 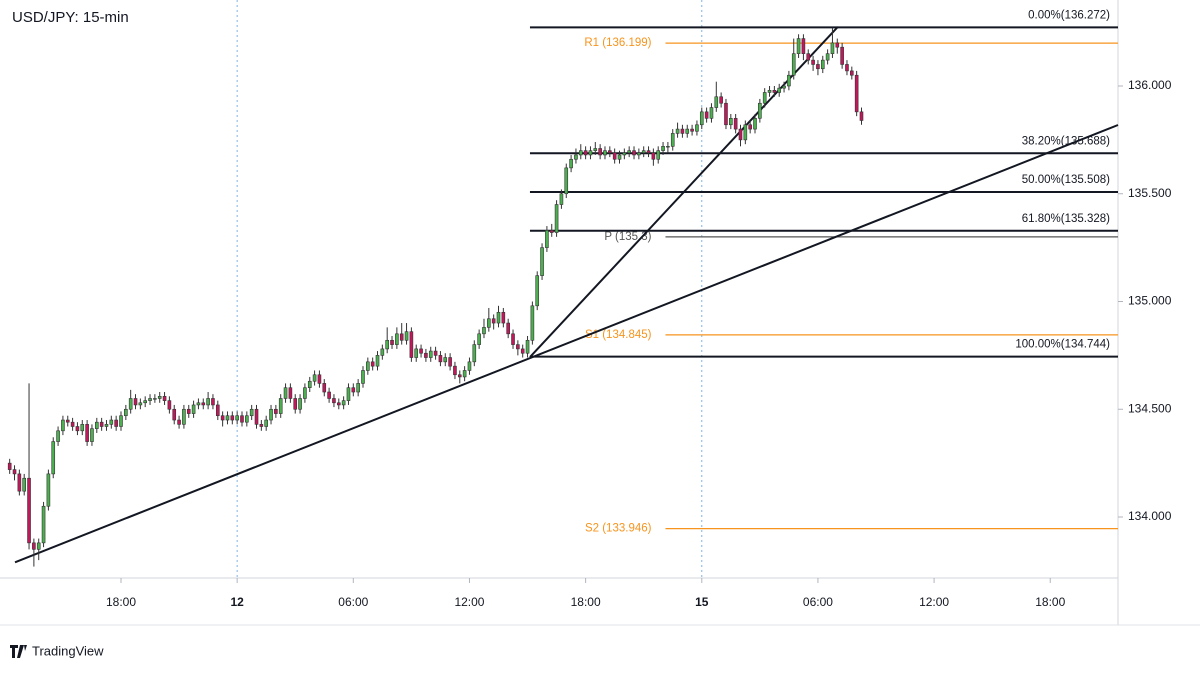 What do you see at coordinates (934, 602) in the screenshot?
I see `x-tick-label: 12:00` at bounding box center [934, 602].